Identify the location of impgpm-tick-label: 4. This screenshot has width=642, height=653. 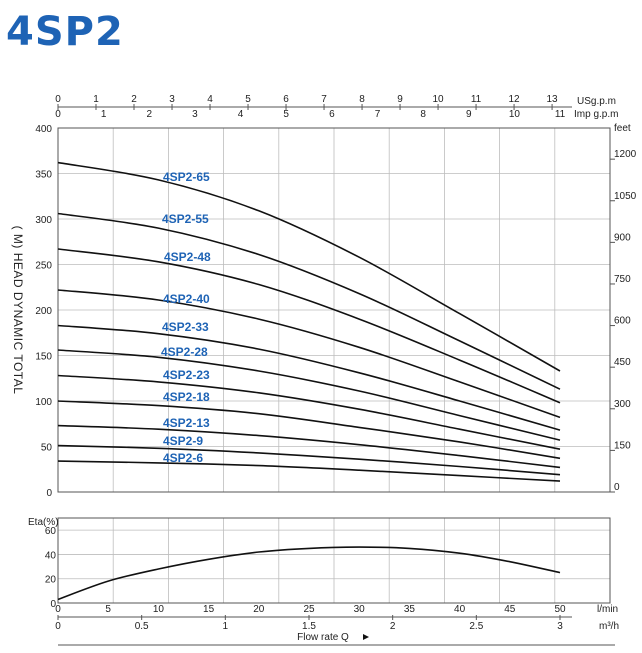
(241, 114).